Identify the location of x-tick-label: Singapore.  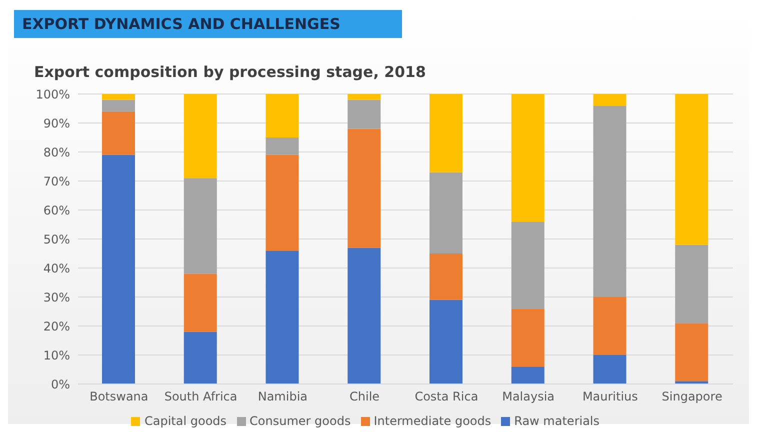
(692, 397).